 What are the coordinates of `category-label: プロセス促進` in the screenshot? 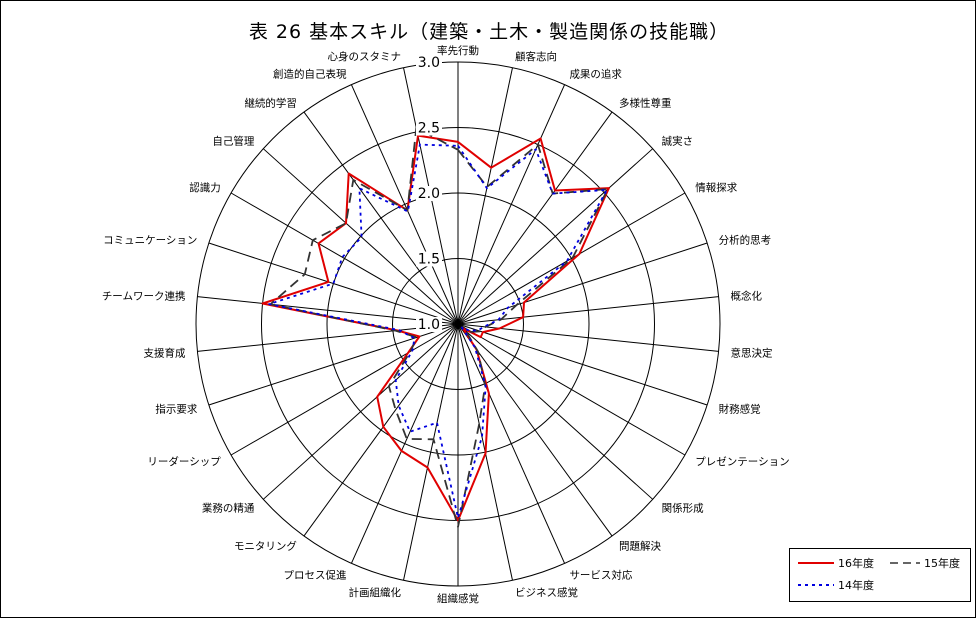 It's located at (315, 574).